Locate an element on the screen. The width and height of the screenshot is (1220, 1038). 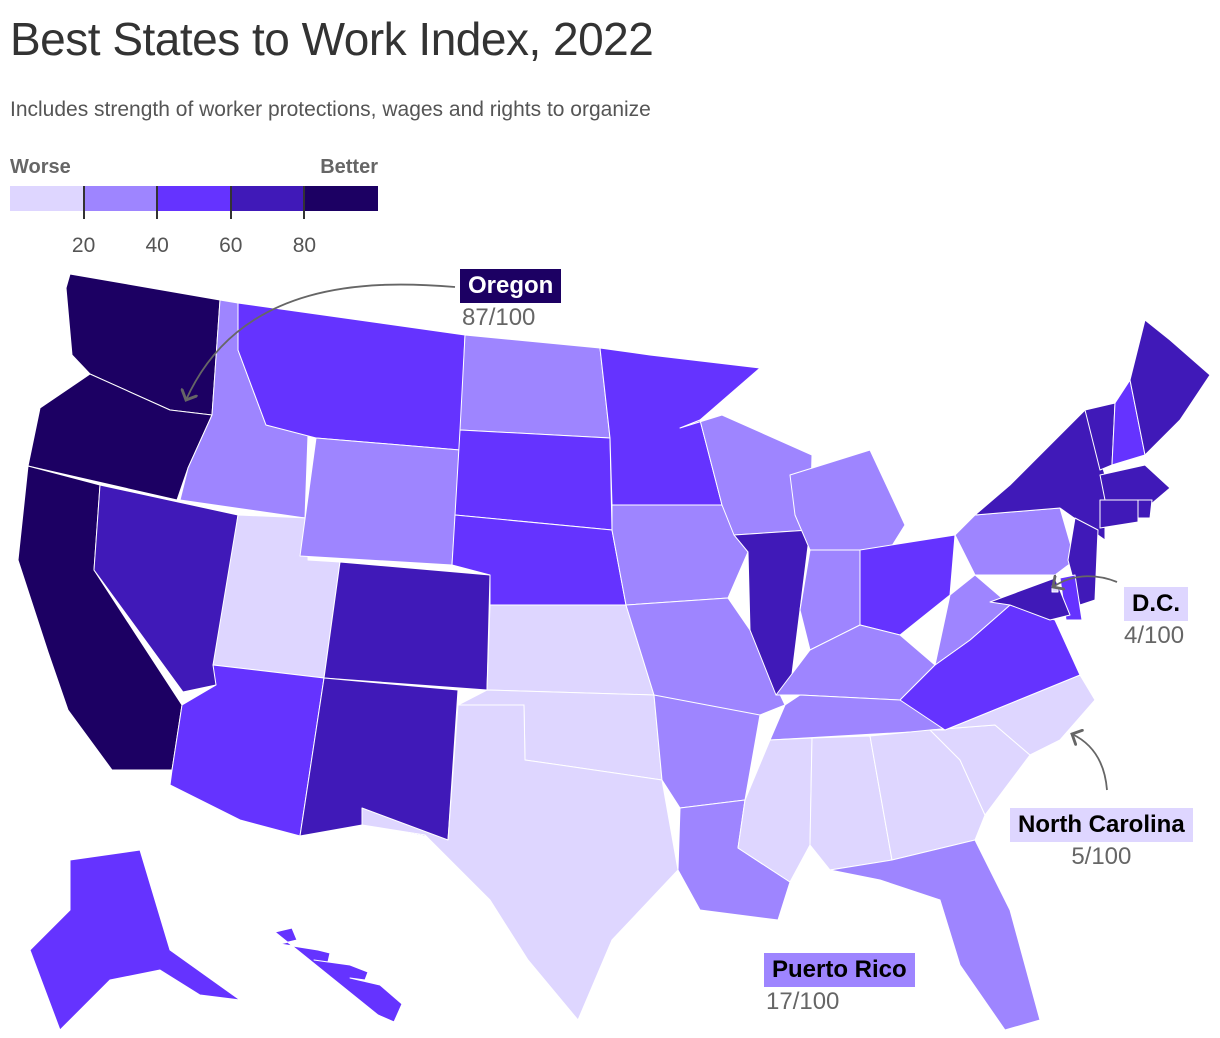
callout-oregon-name: Oregon is located at coordinates (511, 286).